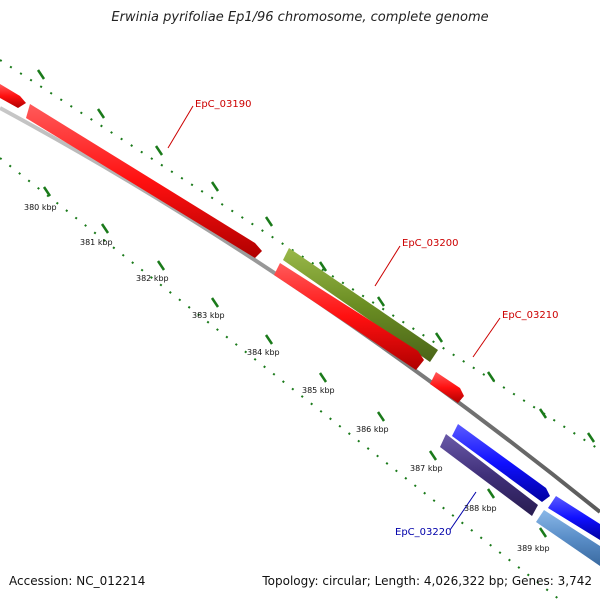 This screenshot has width=600, height=600. I want to click on gene-label-epc-03210: EpC_03210, so click(530, 315).